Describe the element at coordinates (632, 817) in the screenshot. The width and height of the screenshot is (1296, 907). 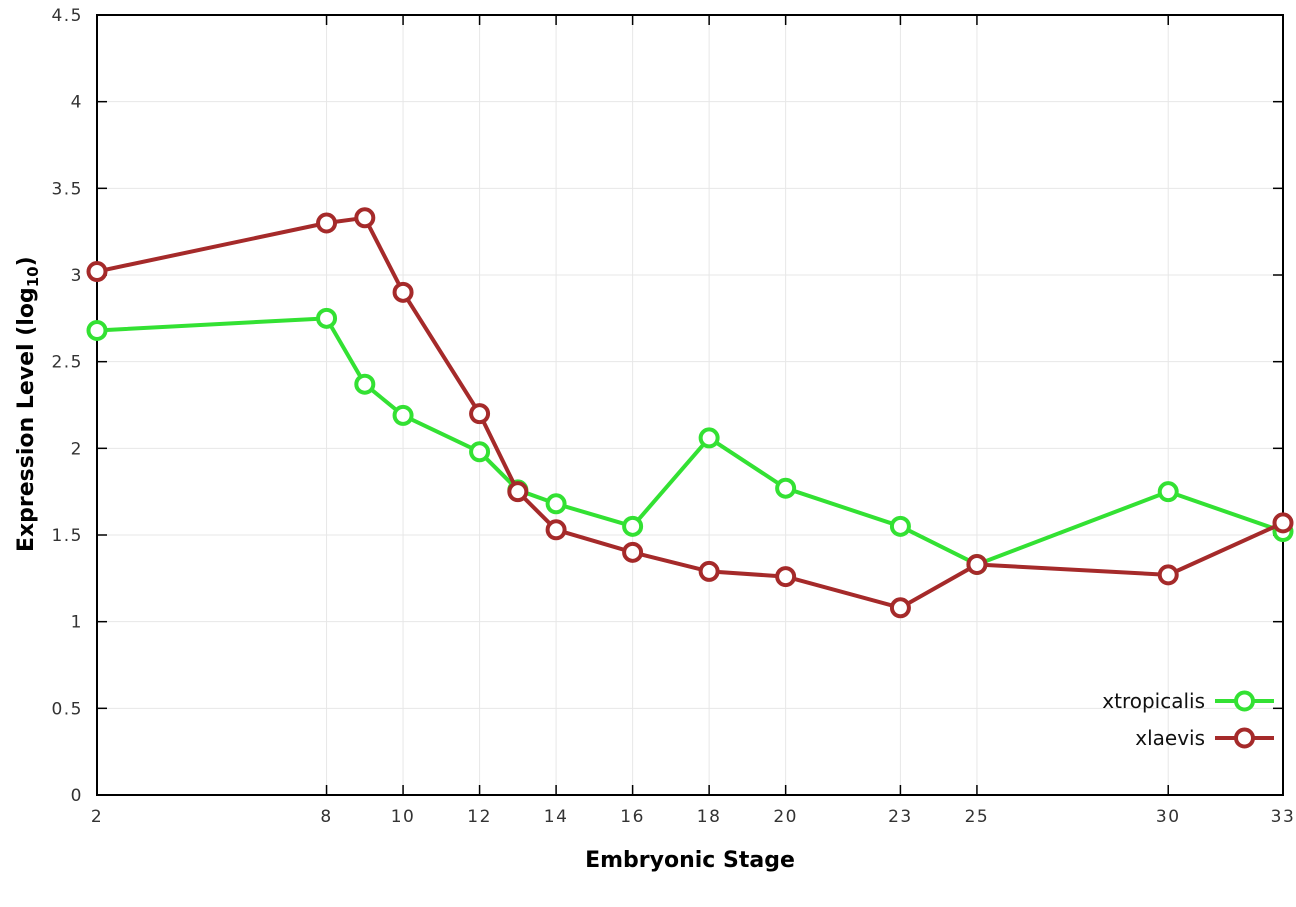
I see `x-tick-label: 16` at that location.